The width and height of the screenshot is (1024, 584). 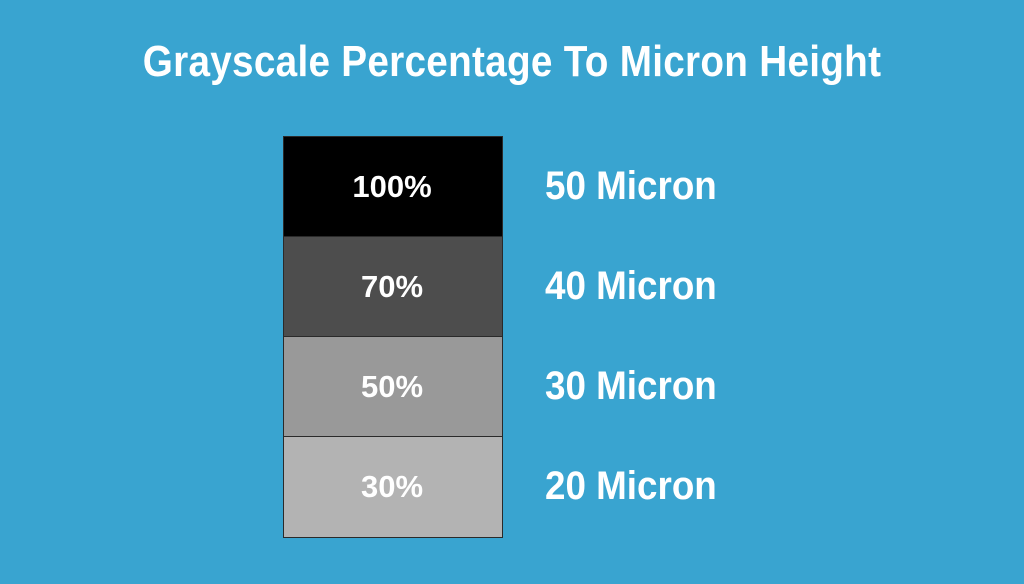 I want to click on grayscale-swatch-70: 70%, so click(x=393, y=287).